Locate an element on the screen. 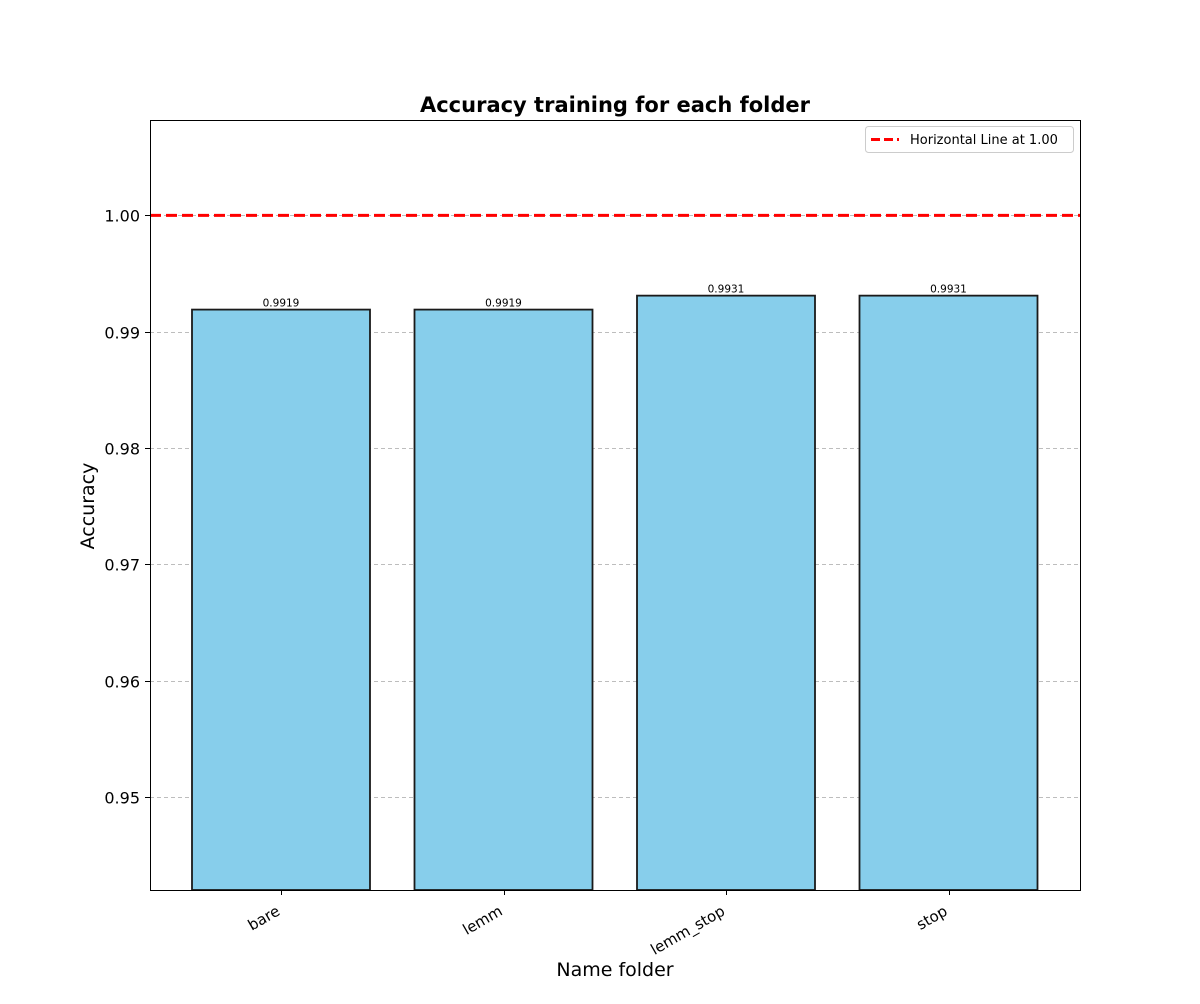 The width and height of the screenshot is (1200, 1004). bar-value-labels: 0.9919 0.9919 0.9931 0.9931 is located at coordinates (615, 297).